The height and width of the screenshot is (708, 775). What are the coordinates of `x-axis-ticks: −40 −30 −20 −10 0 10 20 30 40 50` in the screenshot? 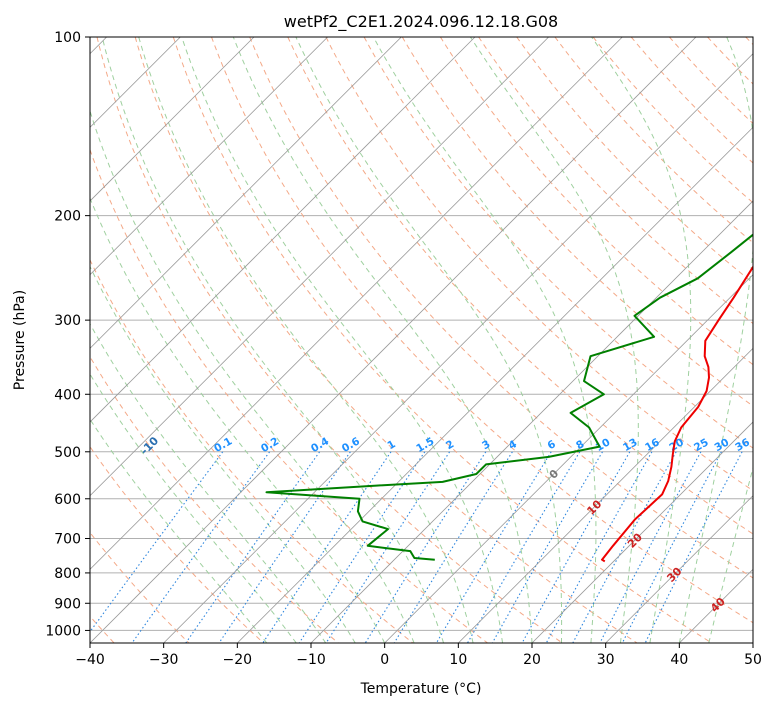 It's located at (418, 655).